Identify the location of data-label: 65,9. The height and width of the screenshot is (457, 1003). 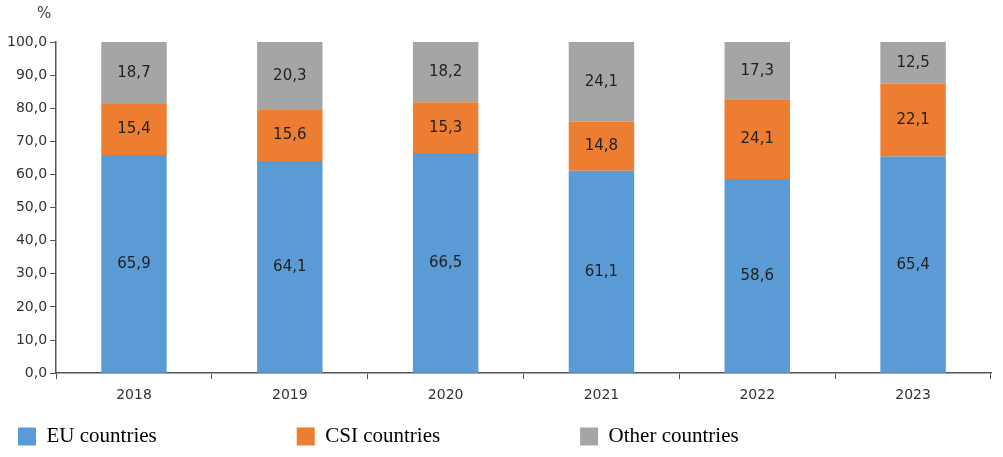
(134, 262).